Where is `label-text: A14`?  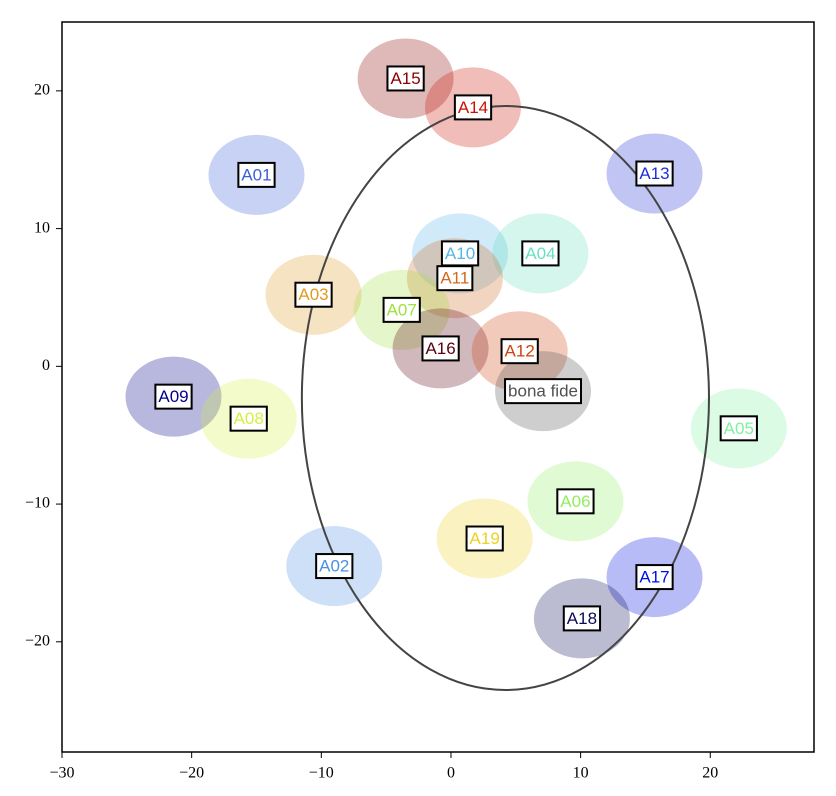
label-text: A14 is located at coordinates (473, 107).